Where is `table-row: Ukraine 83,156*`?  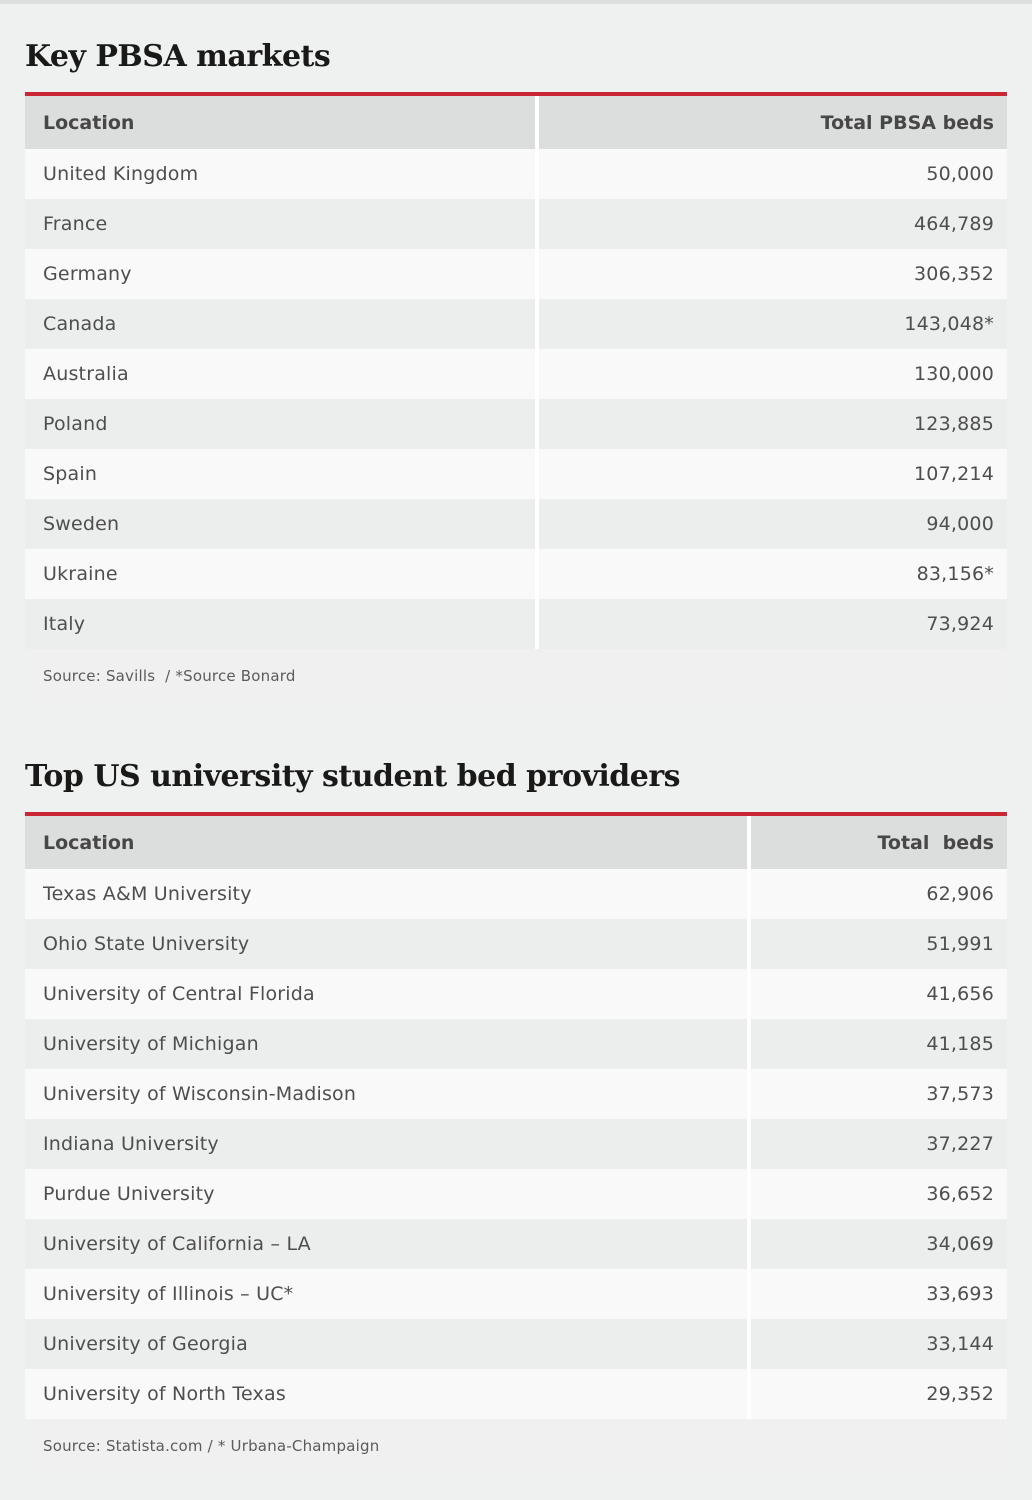 table-row: Ukraine 83,156* is located at coordinates (516, 574).